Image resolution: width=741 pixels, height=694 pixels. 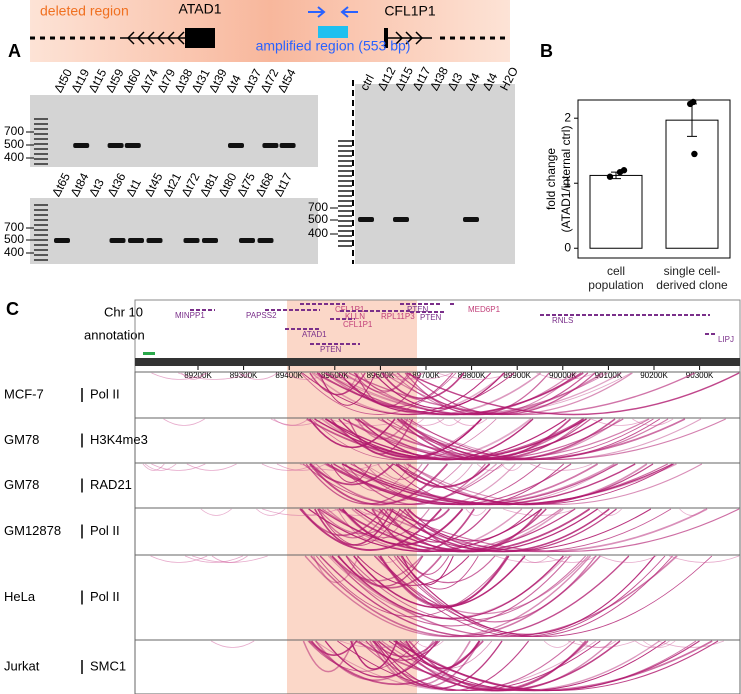 What do you see at coordinates (198, 375) in the screenshot?
I see `x-tick-label: 89200K` at bounding box center [198, 375].